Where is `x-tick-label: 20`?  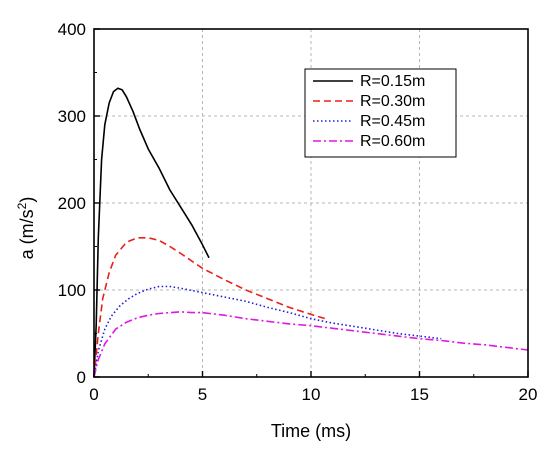 x-tick-label: 20 is located at coordinates (528, 394).